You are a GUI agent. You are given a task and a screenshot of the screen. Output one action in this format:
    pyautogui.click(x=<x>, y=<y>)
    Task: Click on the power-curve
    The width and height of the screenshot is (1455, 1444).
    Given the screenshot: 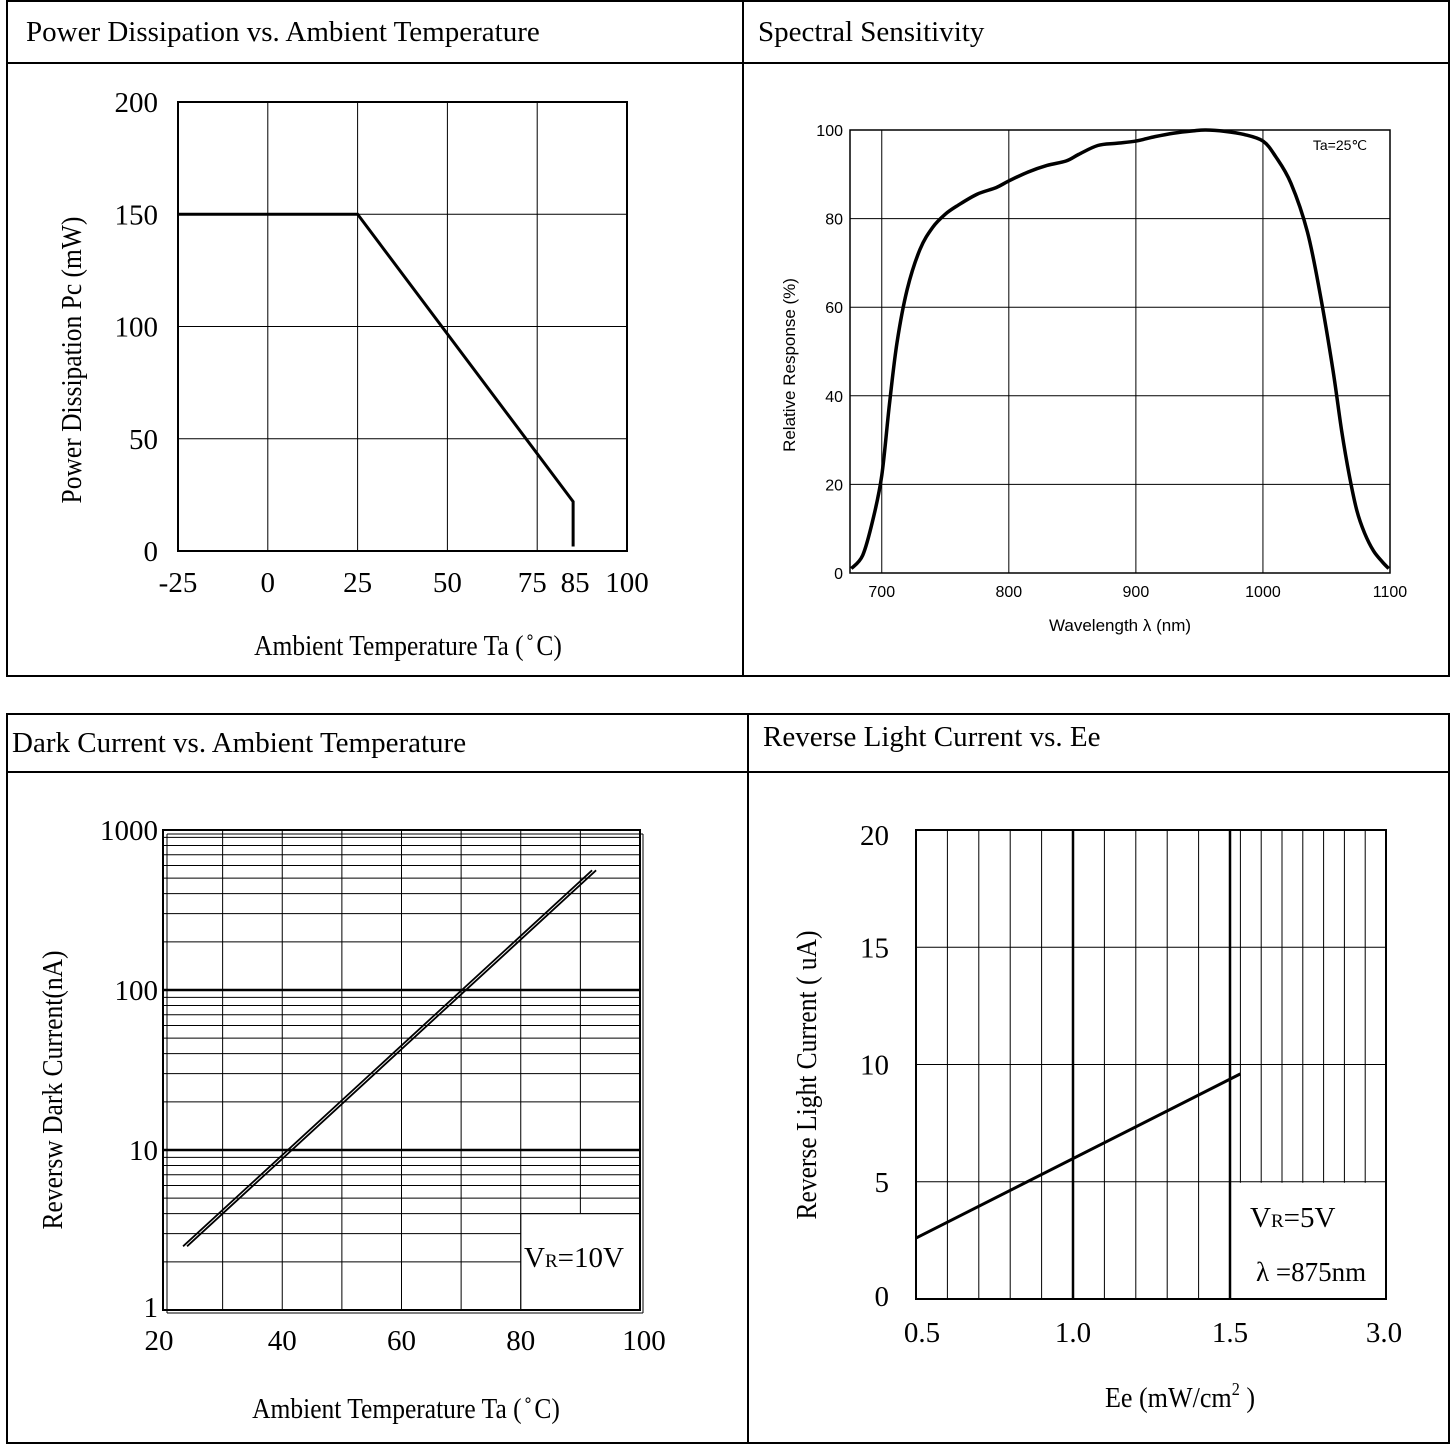 What is the action you would take?
    pyautogui.click(x=375, y=380)
    